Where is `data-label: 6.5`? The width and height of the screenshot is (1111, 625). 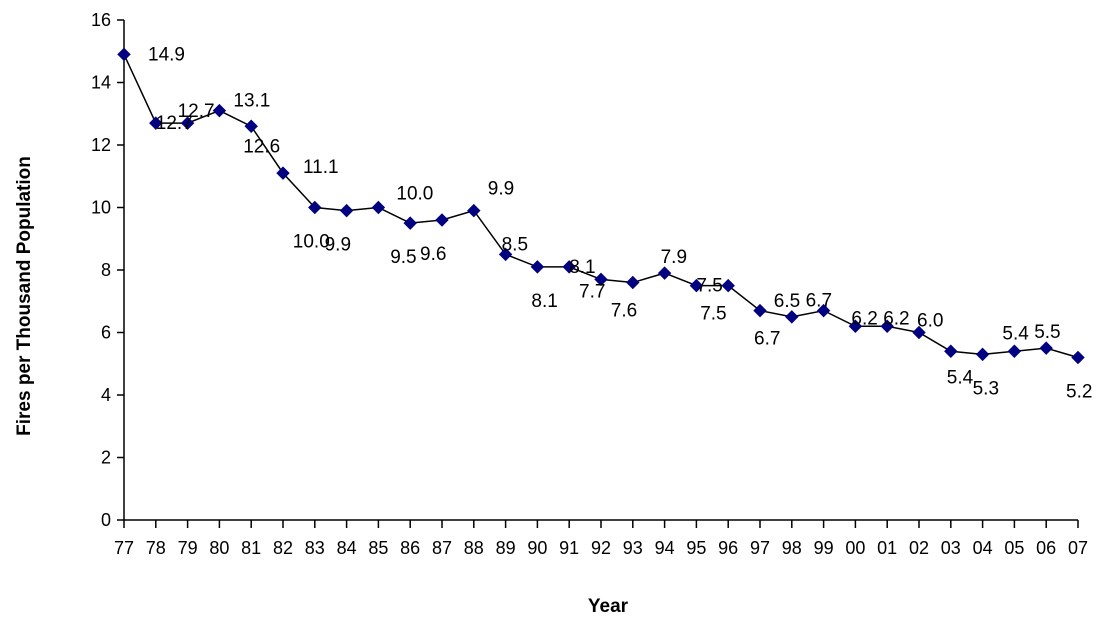 data-label: 6.5 is located at coordinates (787, 301).